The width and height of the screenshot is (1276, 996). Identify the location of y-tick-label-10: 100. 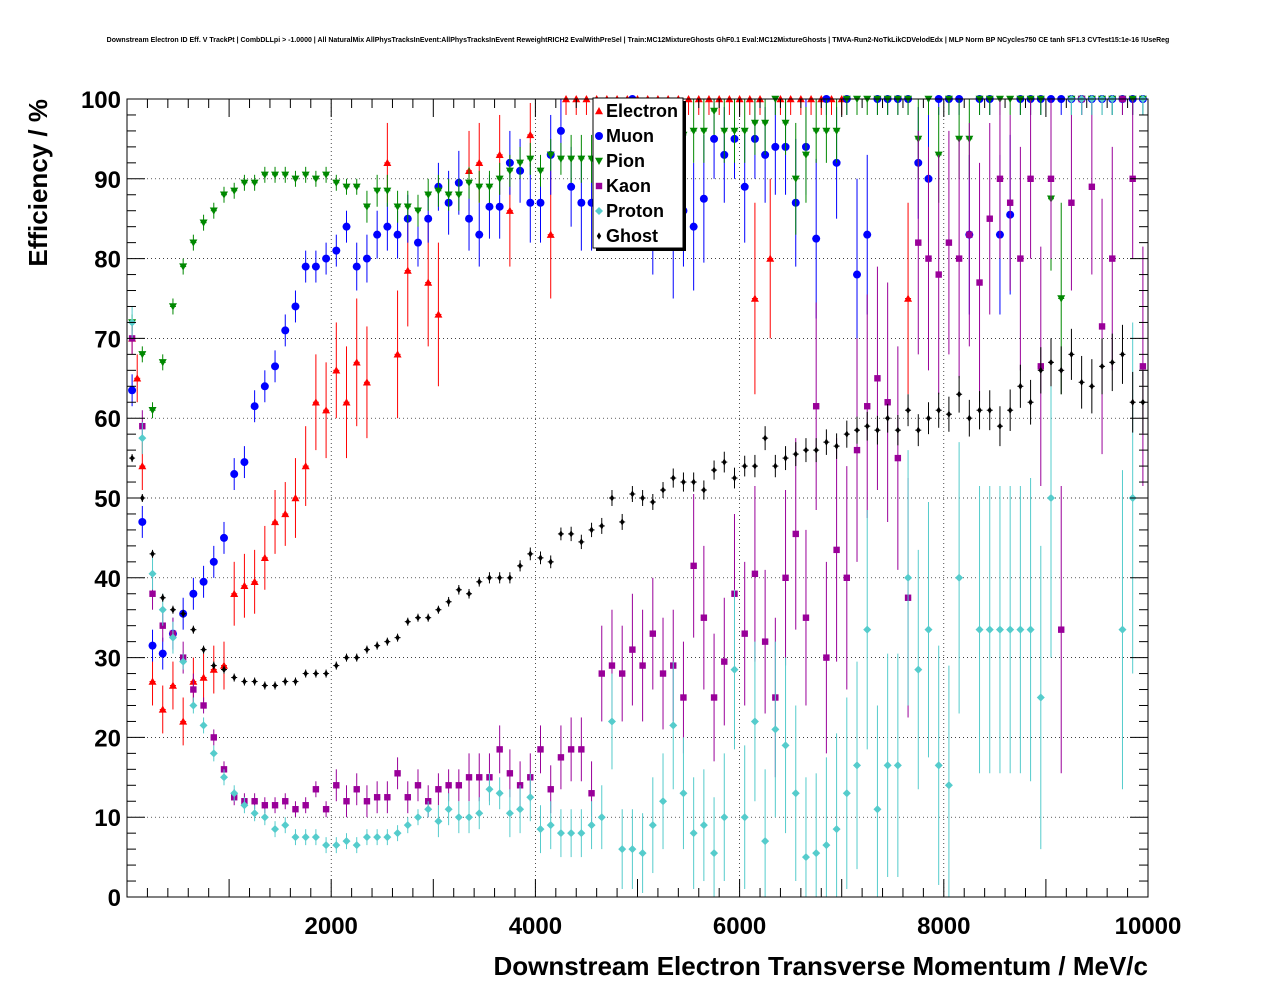
(101, 100).